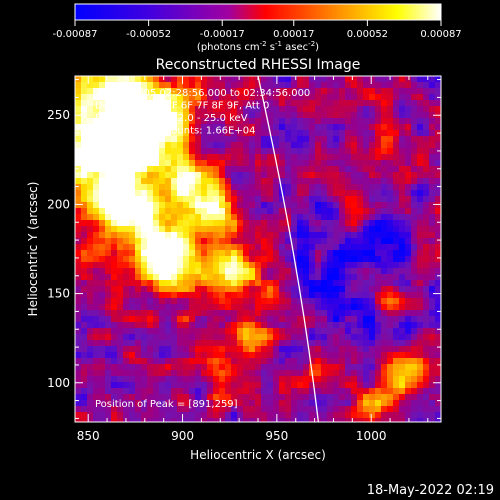 This screenshot has height=500, width=500. Describe the element at coordinates (371, 436) in the screenshot. I see `x-tick-label: 1000` at that location.